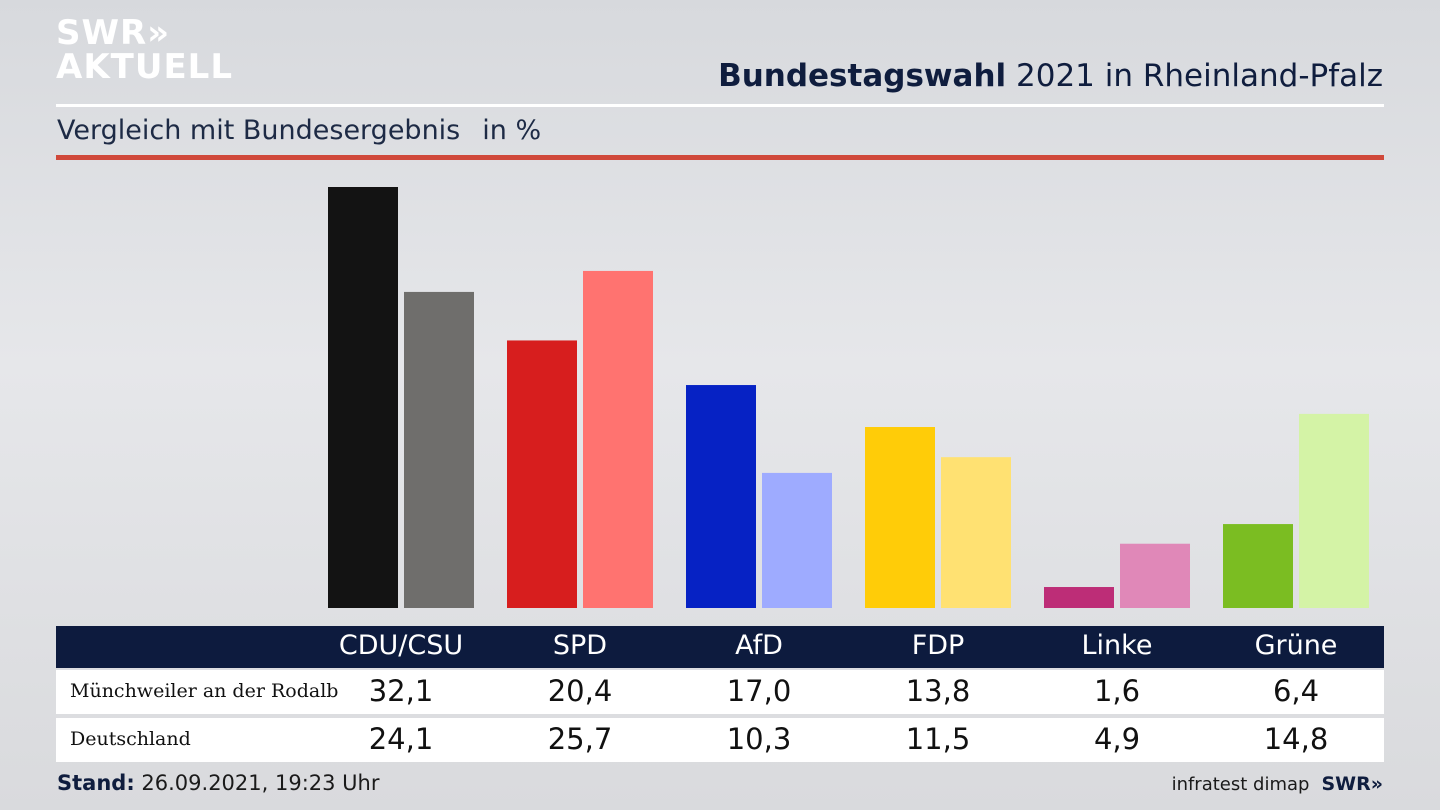 This screenshot has height=810, width=1440. Describe the element at coordinates (259, 130) in the screenshot. I see `subtitle-text: Vergleich mit Bundesergebnis` at that location.